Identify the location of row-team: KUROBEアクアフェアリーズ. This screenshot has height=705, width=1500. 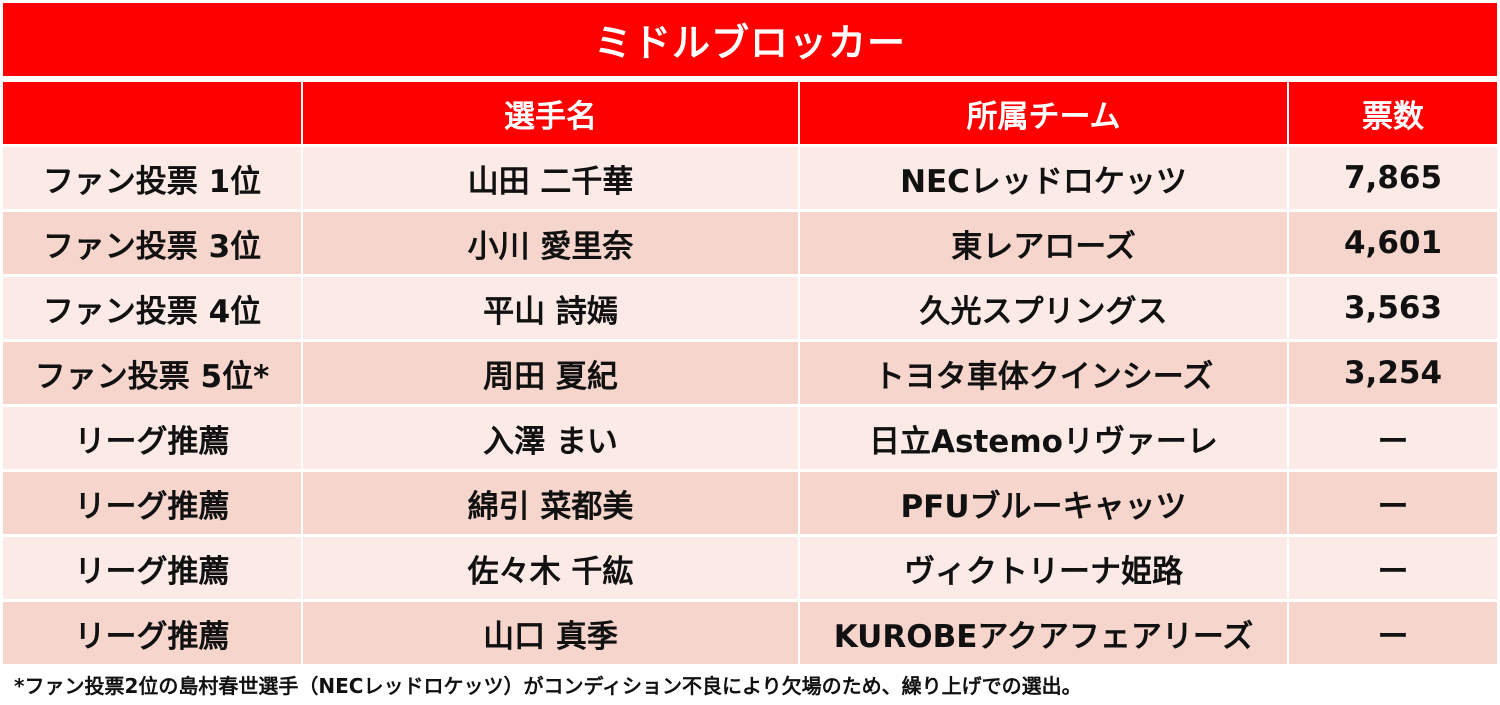
(1043, 633).